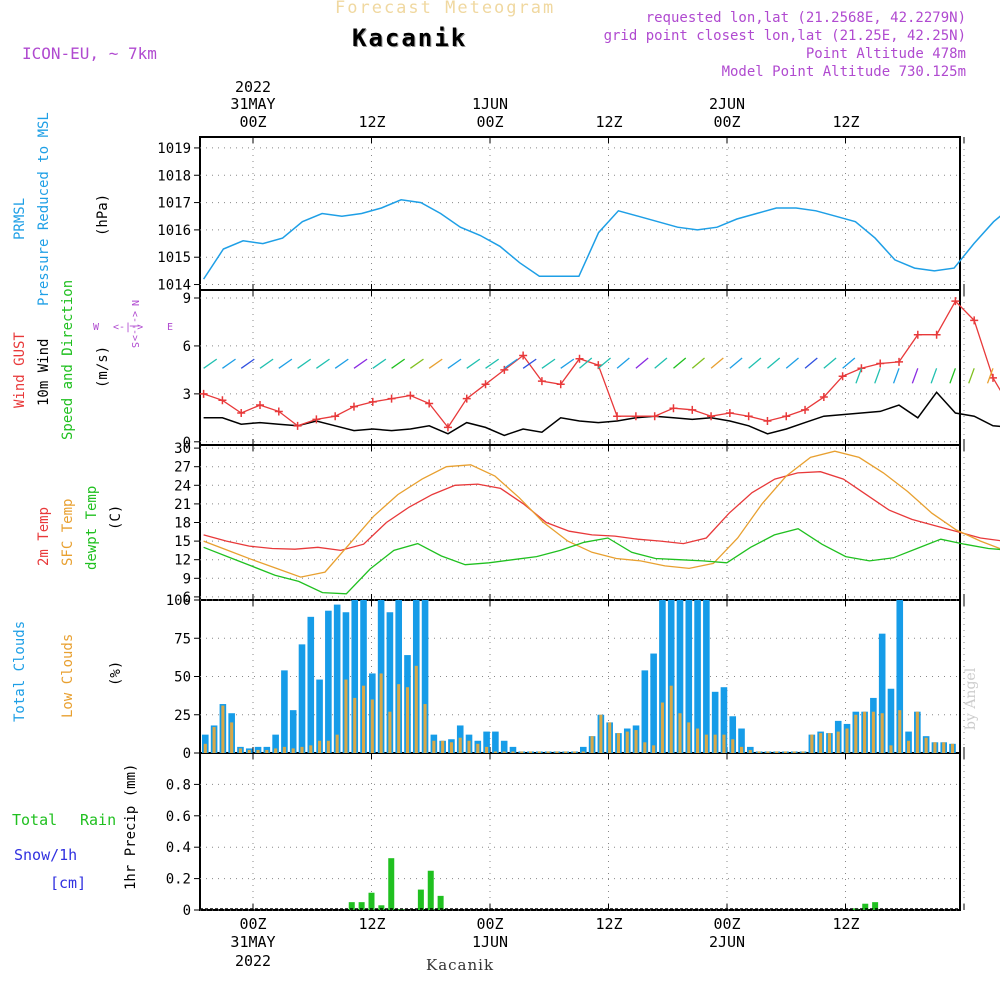  I want to click on temp-unit-label: (C), so click(116, 517).